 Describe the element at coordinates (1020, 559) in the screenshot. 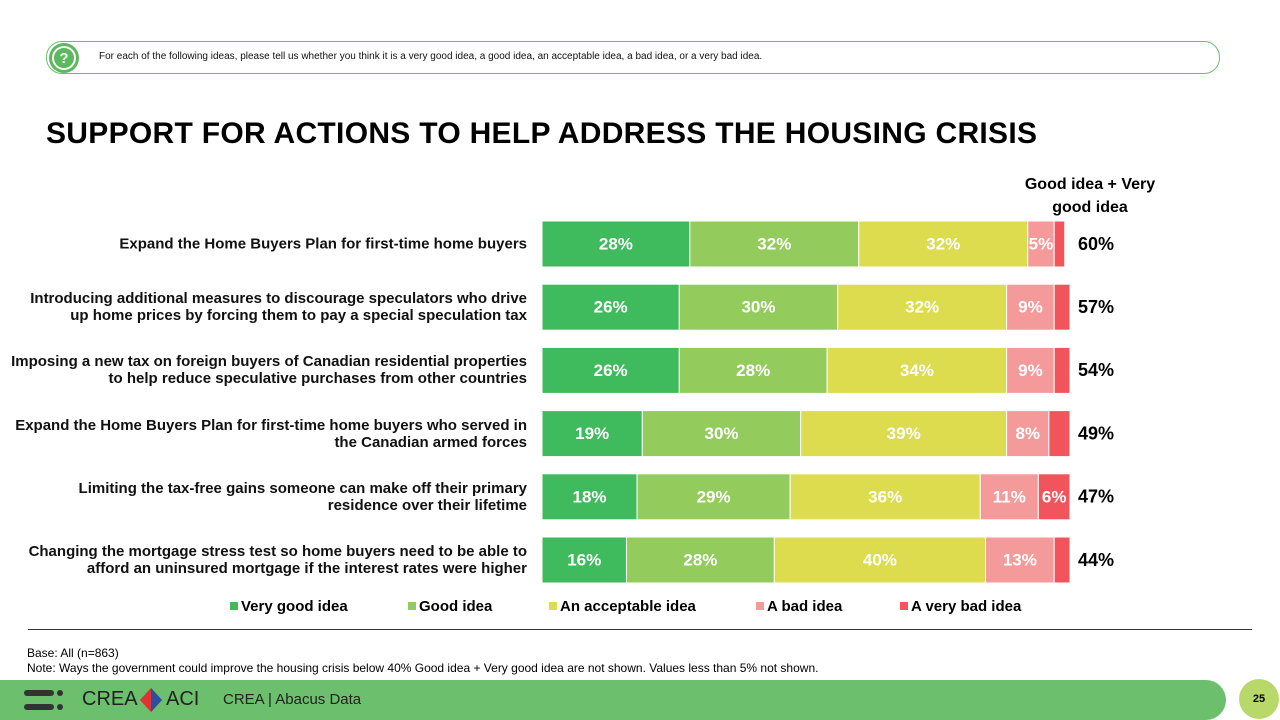

I see `data-label: 13%` at that location.